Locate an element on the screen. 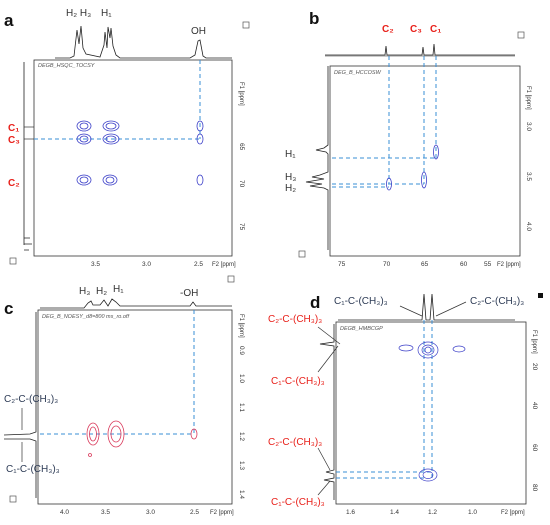  panel-d-y-unit: F1 [ppm] is located at coordinates (534, 342).